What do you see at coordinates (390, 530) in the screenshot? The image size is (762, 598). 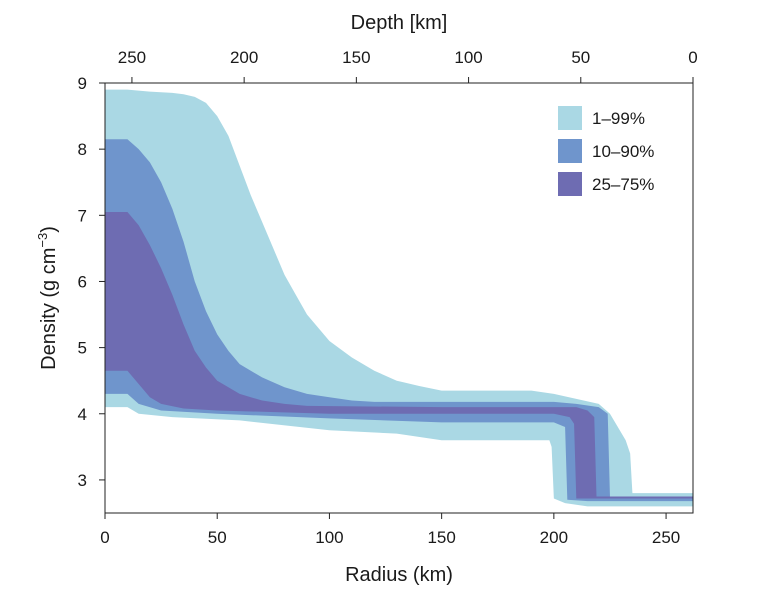 I see `x-axis-ticks: 0 50 100 150 200 250` at bounding box center [390, 530].